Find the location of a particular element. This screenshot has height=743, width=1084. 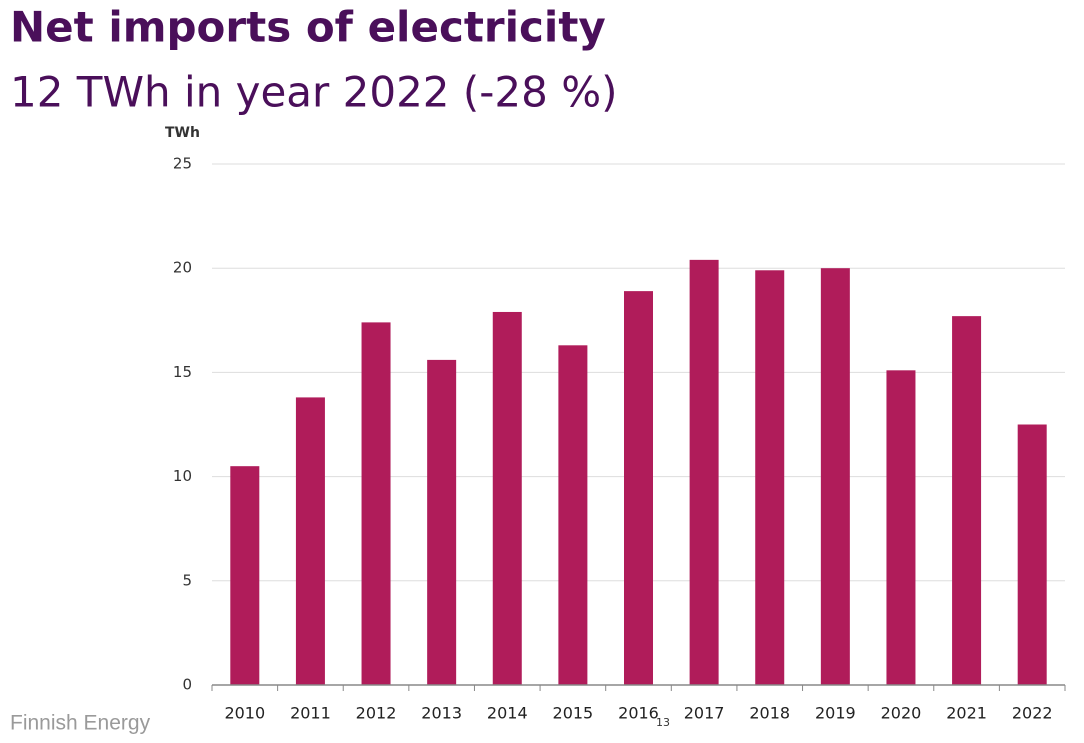

y-tick-label: 0 is located at coordinates (187, 685).